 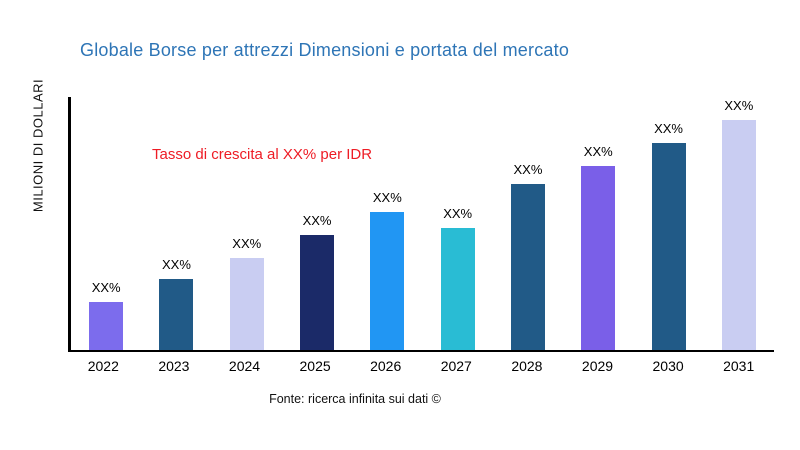 I want to click on x-tick-label: 2030, so click(x=668, y=366).